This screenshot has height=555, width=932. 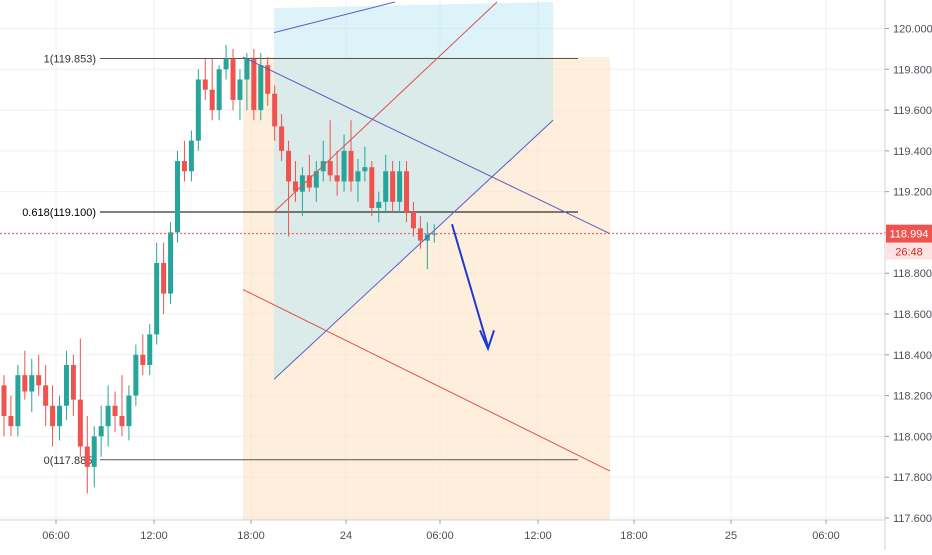 I want to click on channel-mid-line, so click(x=385, y=107).